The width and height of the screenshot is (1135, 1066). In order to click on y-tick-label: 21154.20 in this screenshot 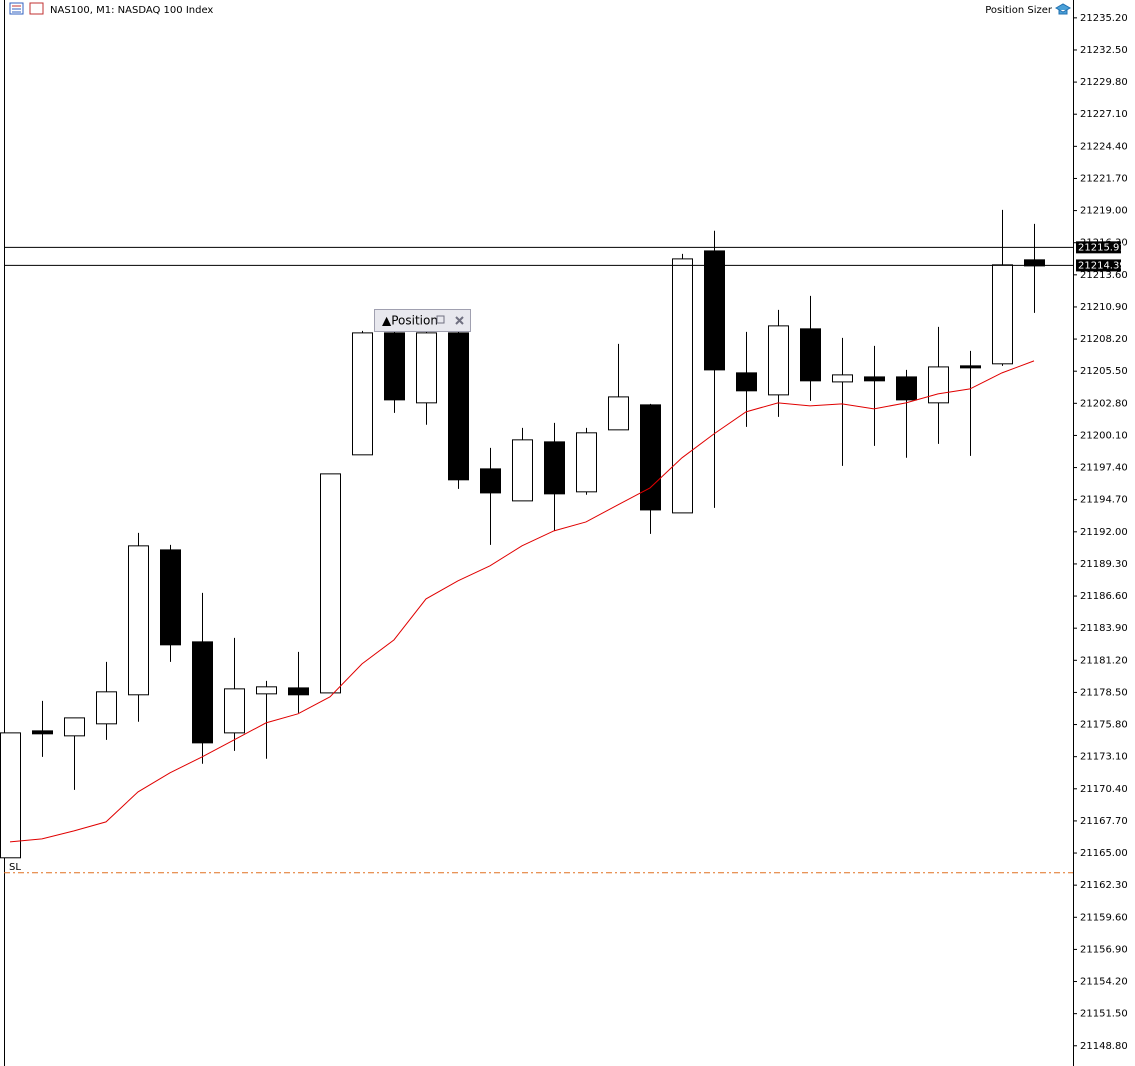, I will do `click(1104, 982)`.